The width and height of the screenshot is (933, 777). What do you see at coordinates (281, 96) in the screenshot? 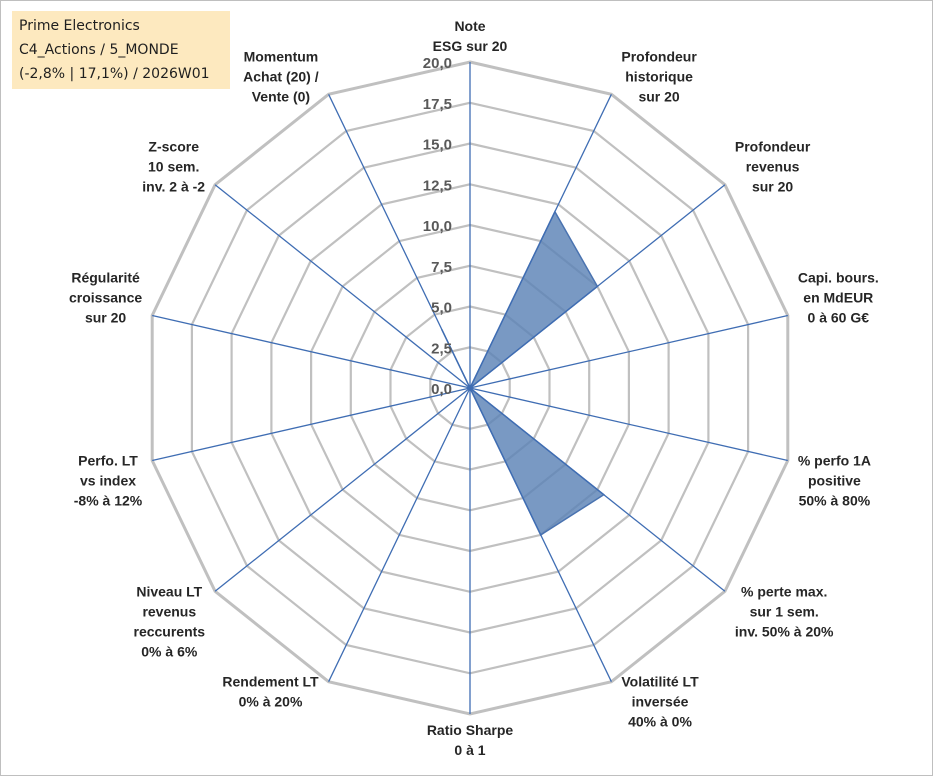
I see `axis-label: Vente (0)` at bounding box center [281, 96].